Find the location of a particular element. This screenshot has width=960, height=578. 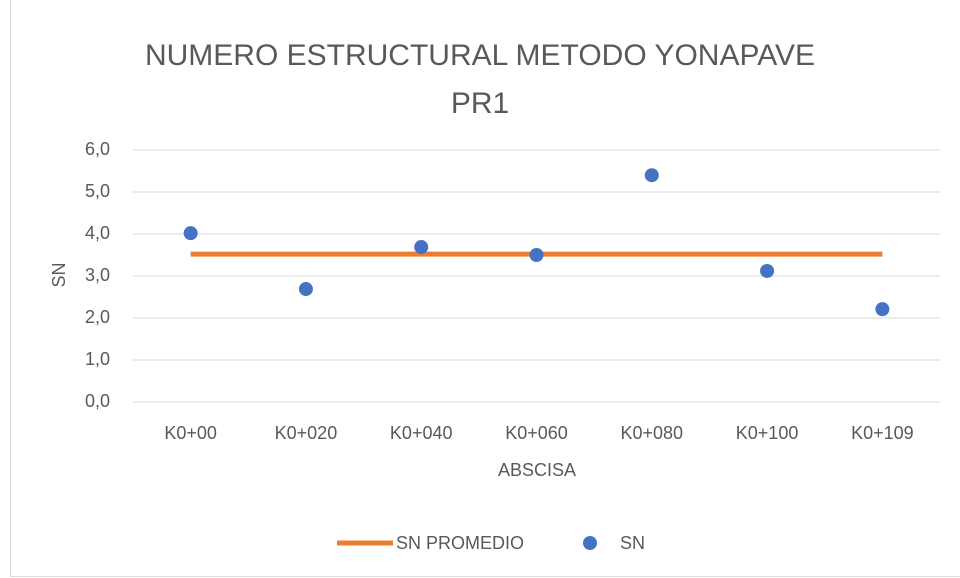

x-tick-label: K0+100 is located at coordinates (767, 433).